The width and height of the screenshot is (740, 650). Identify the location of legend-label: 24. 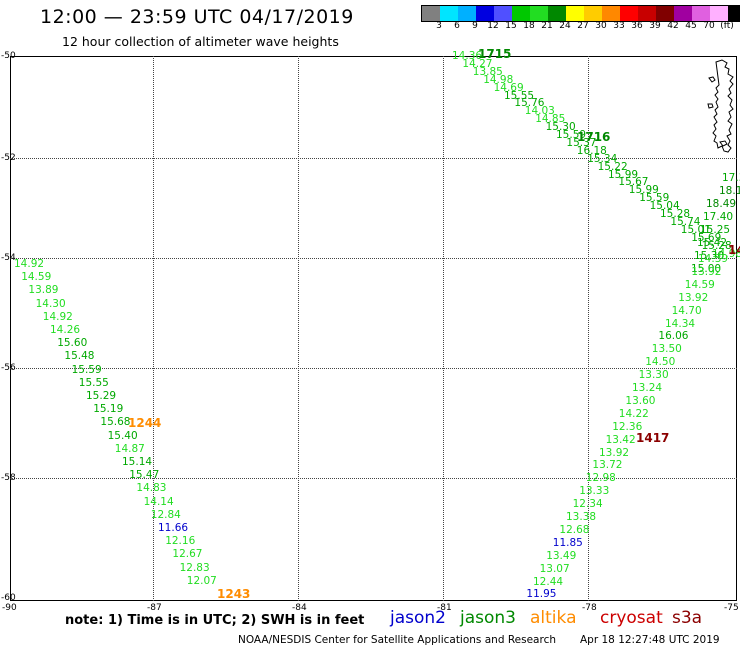
(565, 26).